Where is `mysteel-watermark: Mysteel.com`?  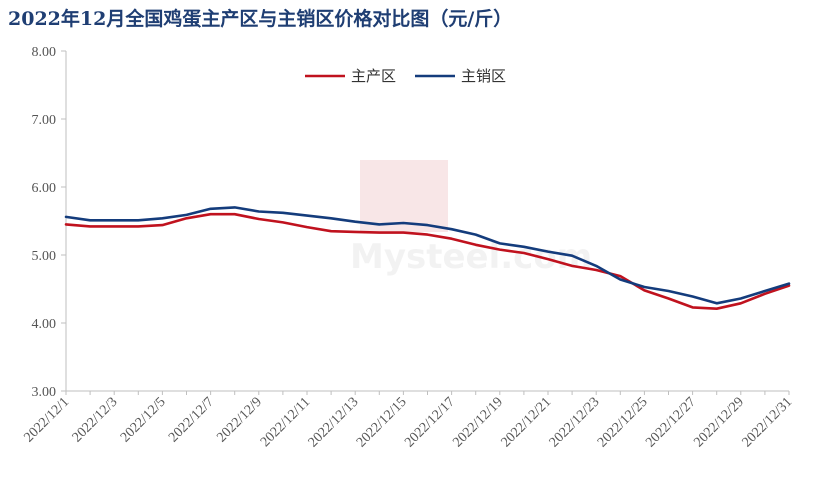 mysteel-watermark: Mysteel.com is located at coordinates (471, 218).